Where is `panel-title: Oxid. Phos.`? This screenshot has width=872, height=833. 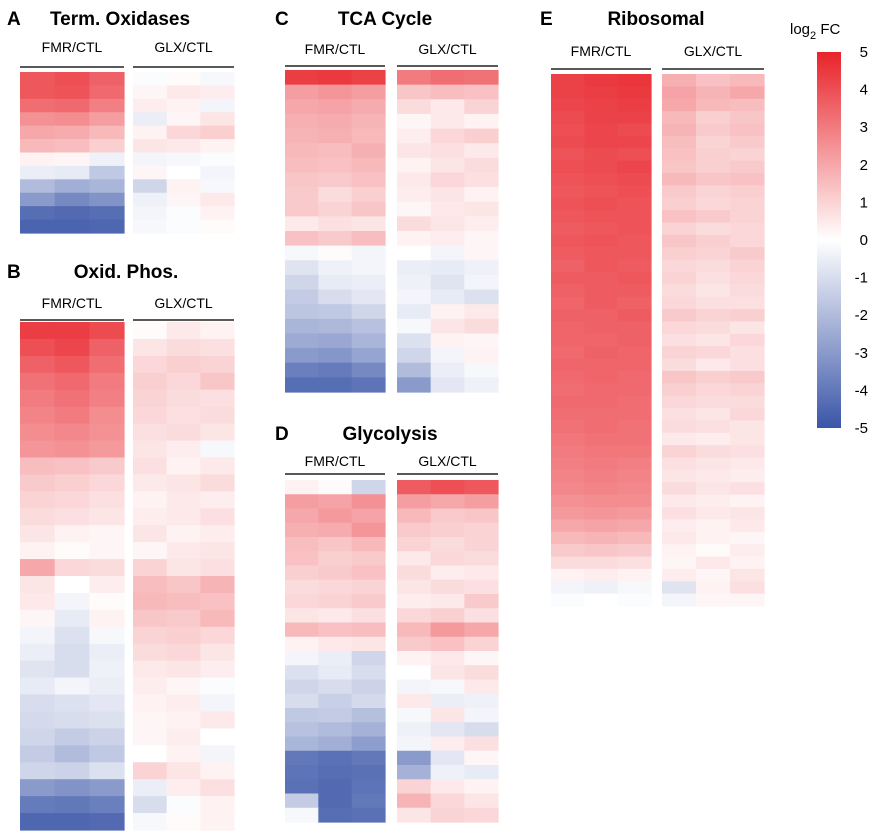
panel-title: Oxid. Phos. is located at coordinates (126, 272).